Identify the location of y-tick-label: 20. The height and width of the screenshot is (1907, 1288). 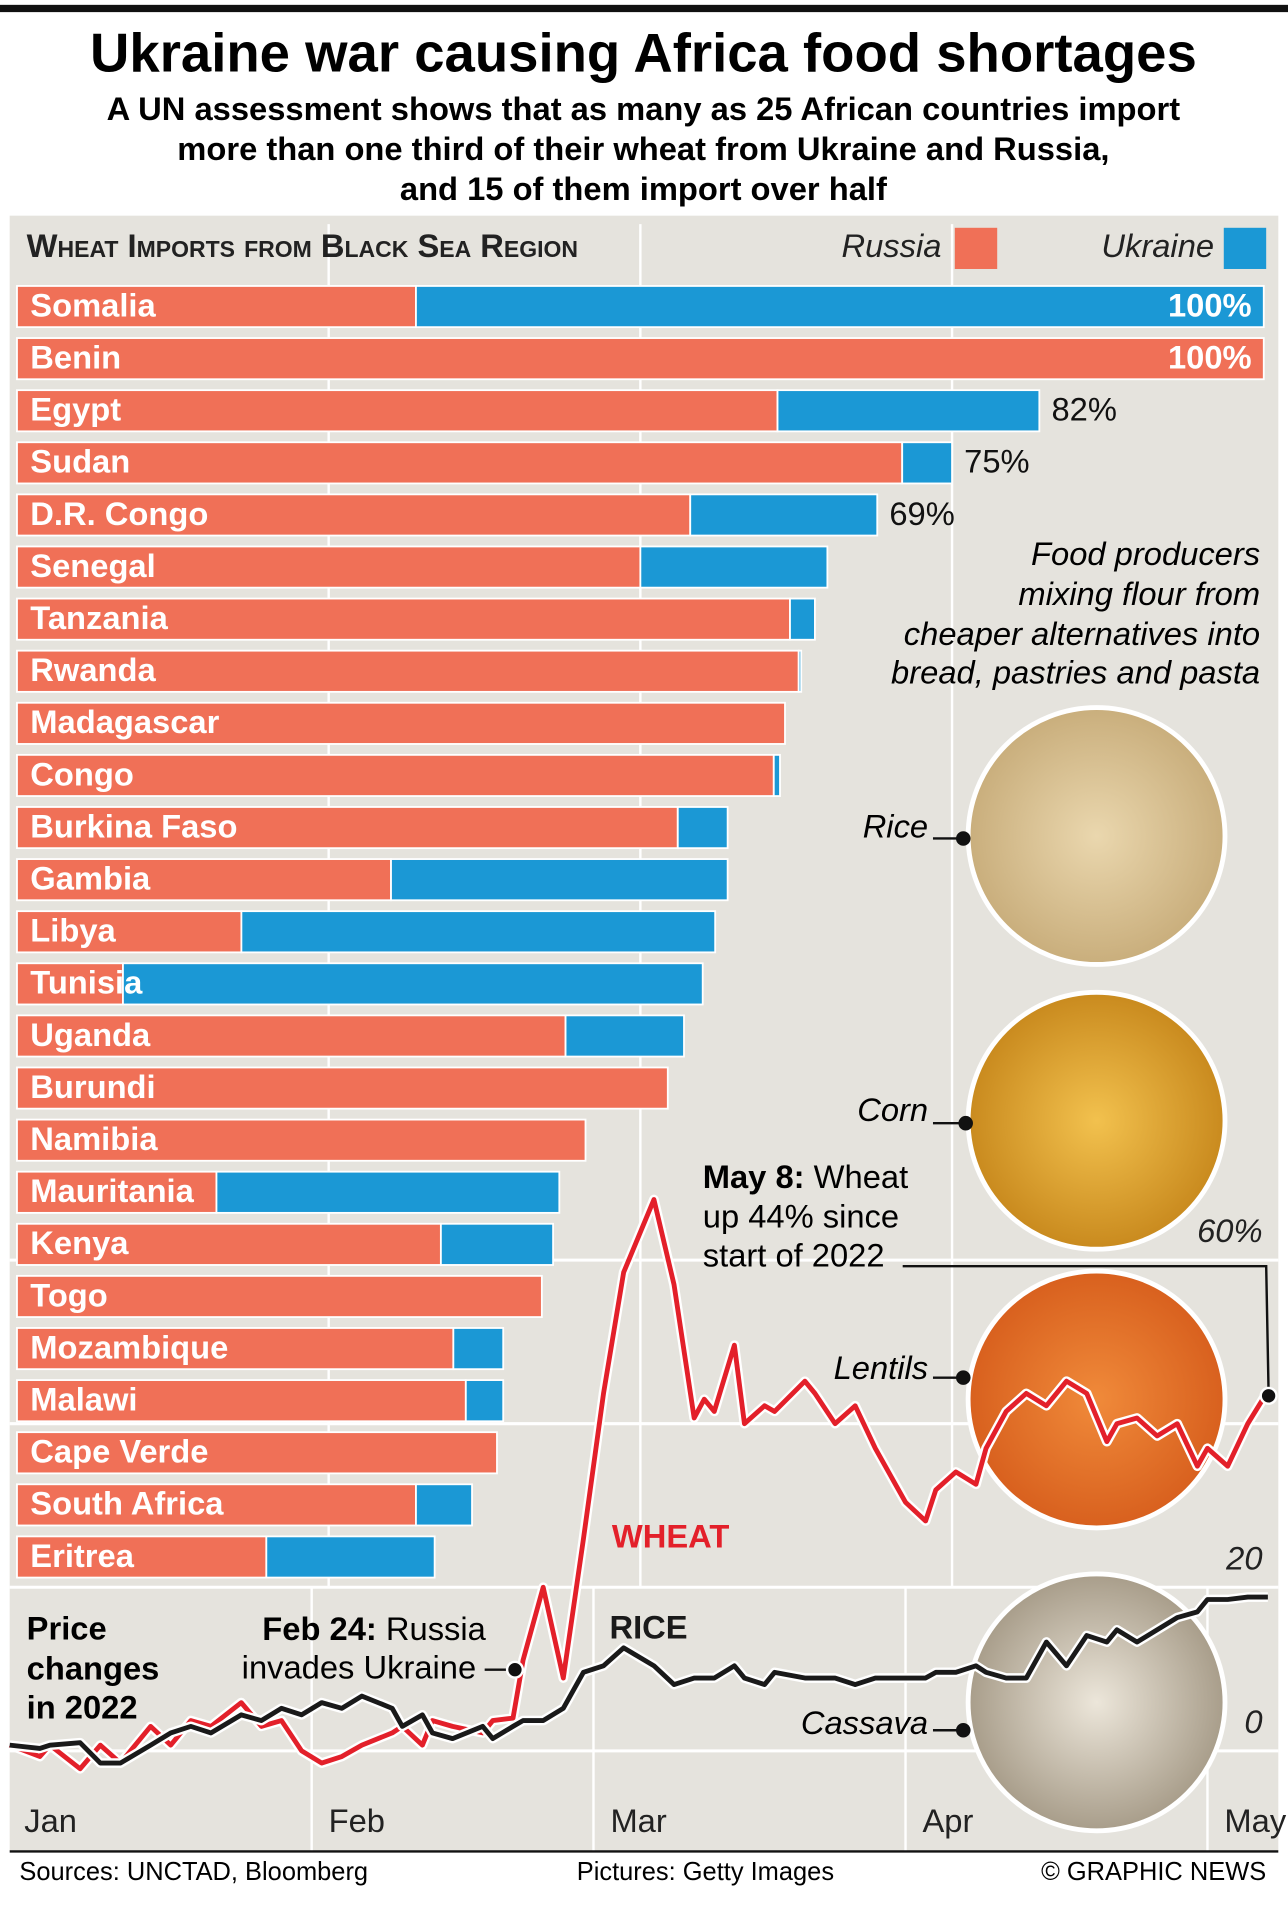
(1243, 1557).